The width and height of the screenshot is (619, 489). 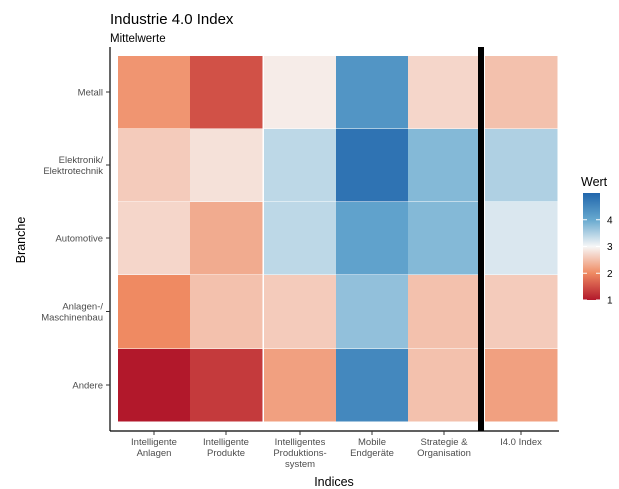 What do you see at coordinates (154, 448) in the screenshot?
I see `x-tick-label: Intelligente Anlagen` at bounding box center [154, 448].